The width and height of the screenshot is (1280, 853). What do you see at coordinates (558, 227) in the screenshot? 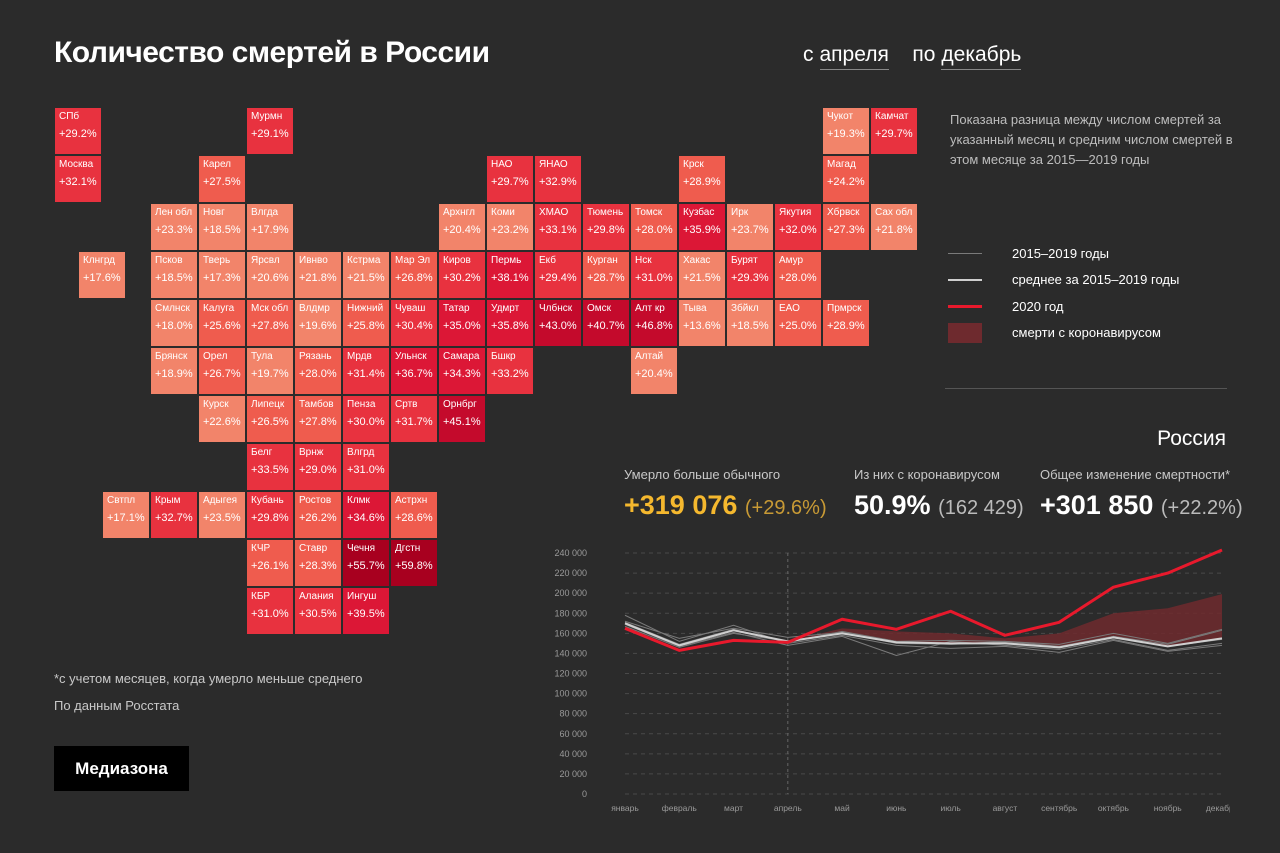
I see `region-tile: ХМАО +33.1%` at bounding box center [558, 227].